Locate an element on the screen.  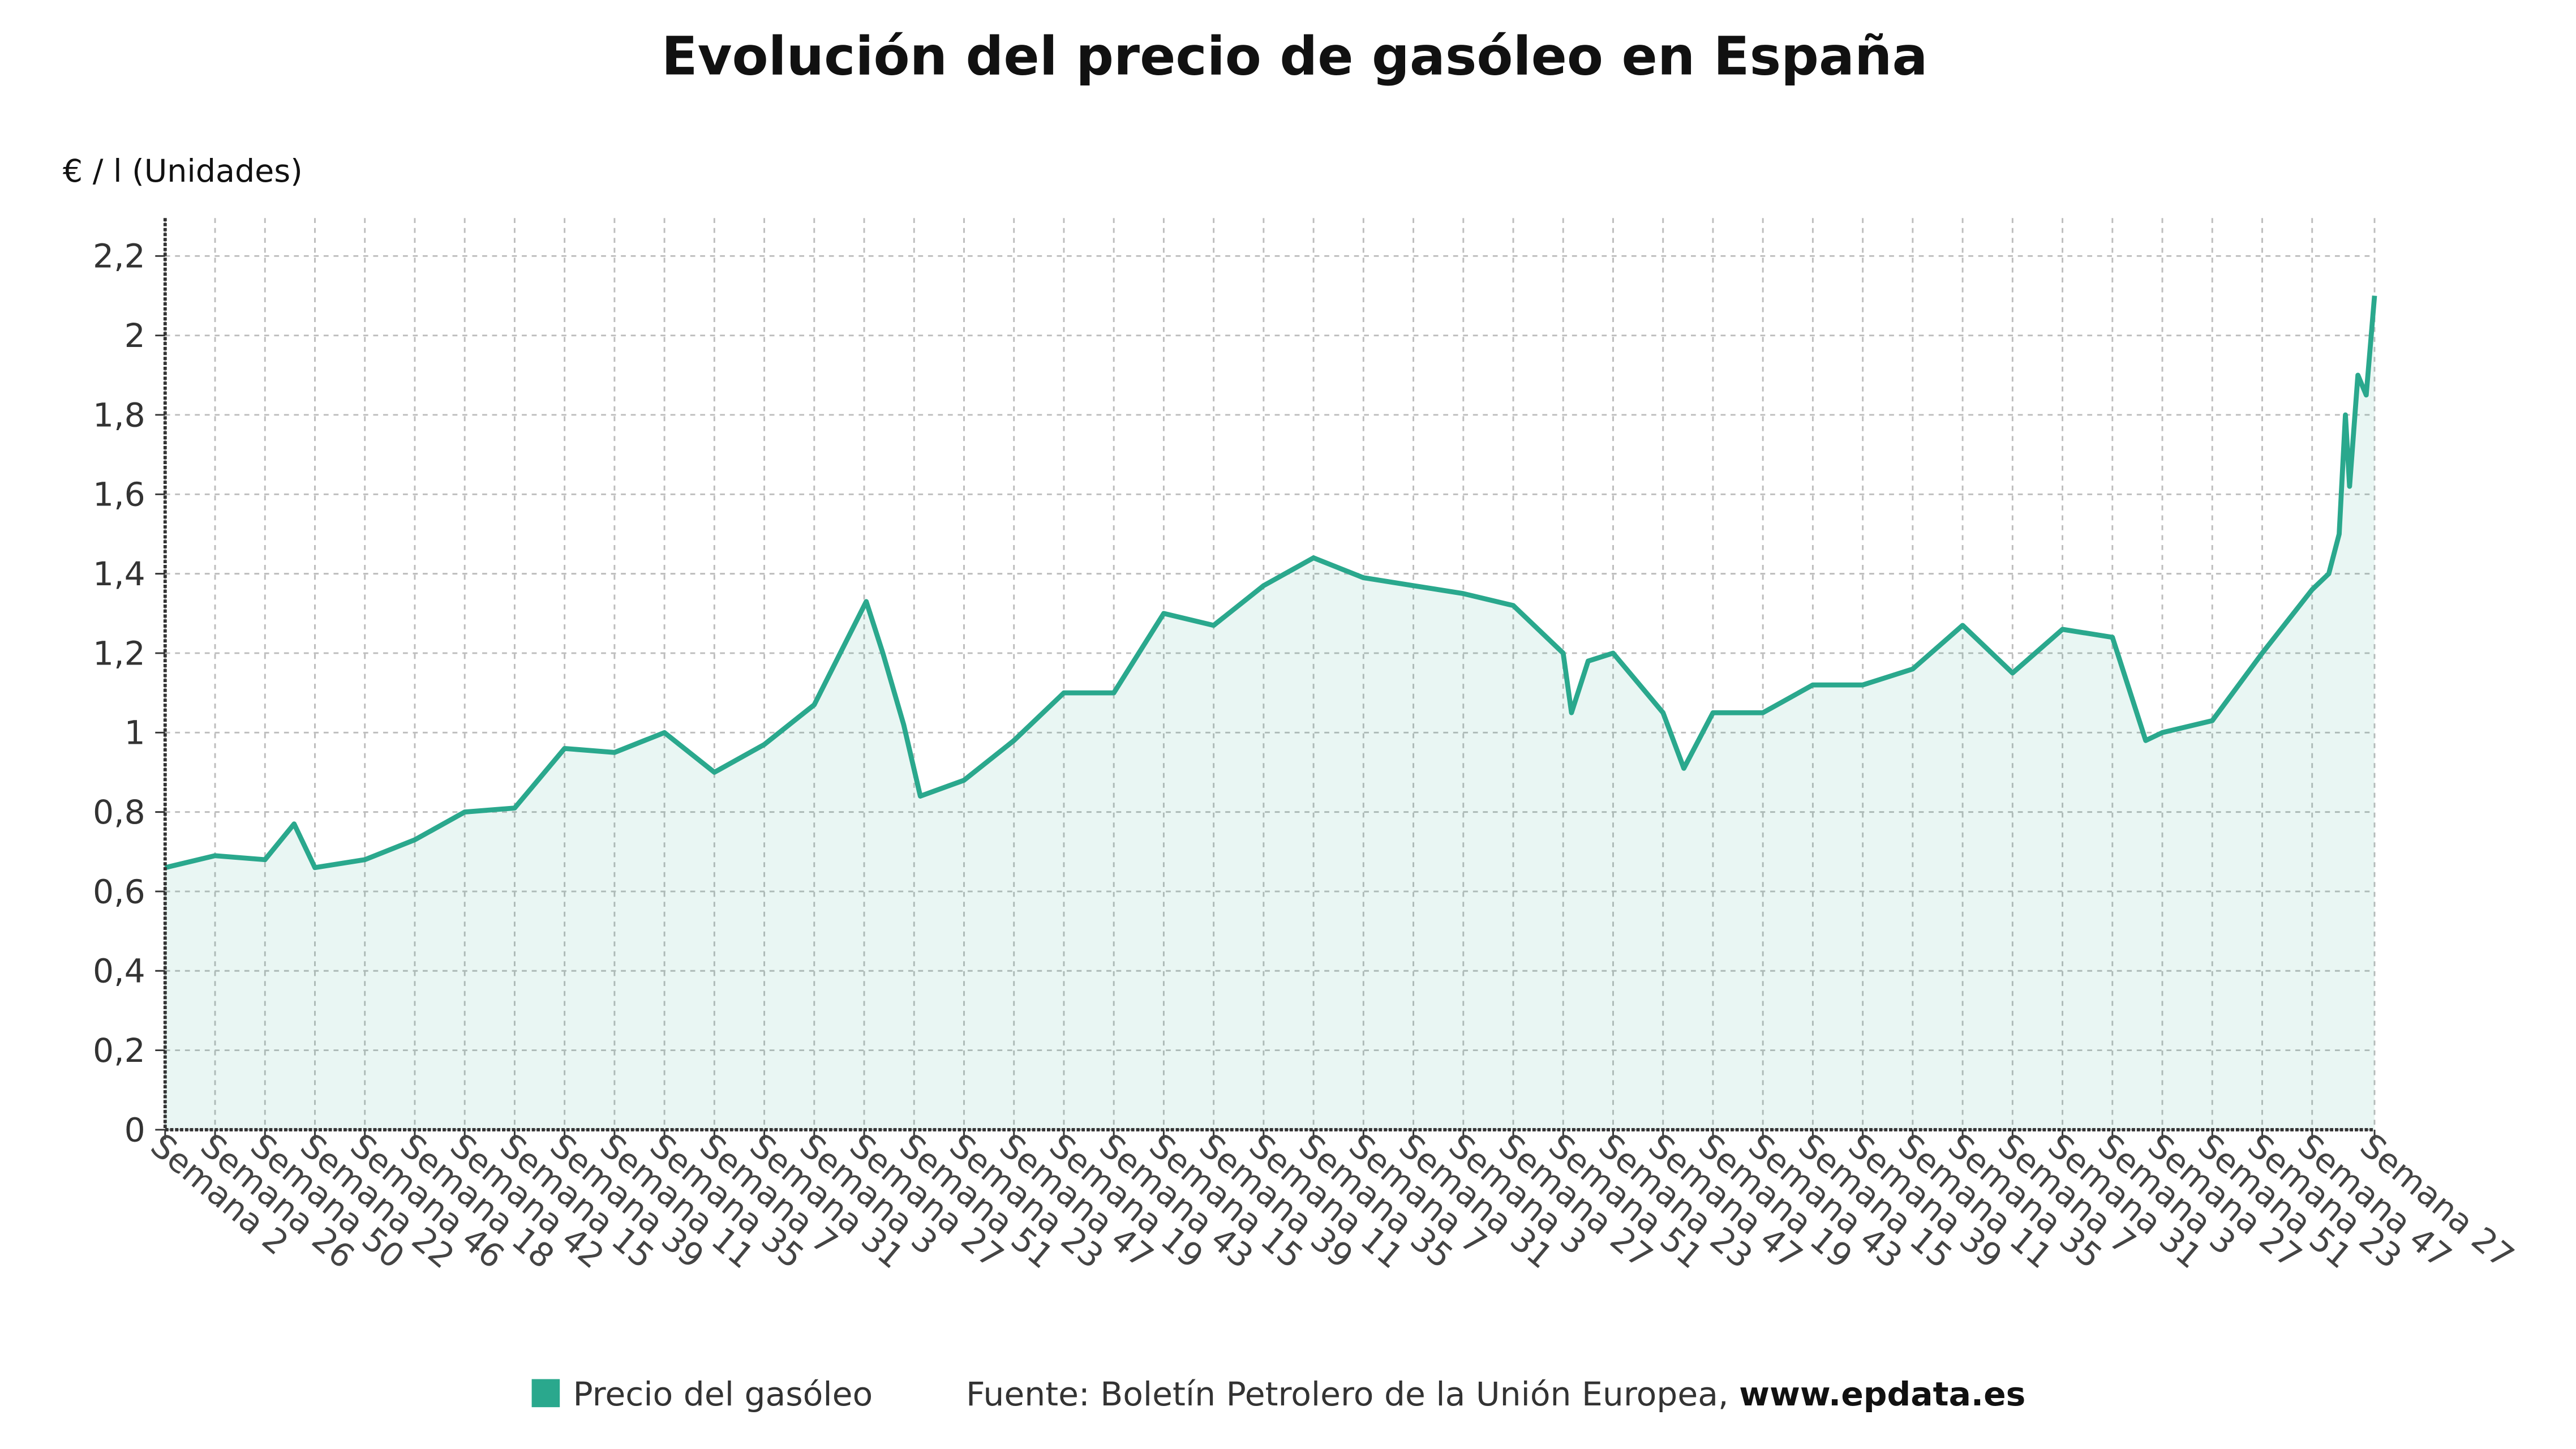
legend-label: Precio del gasóleo is located at coordinates (723, 1394).